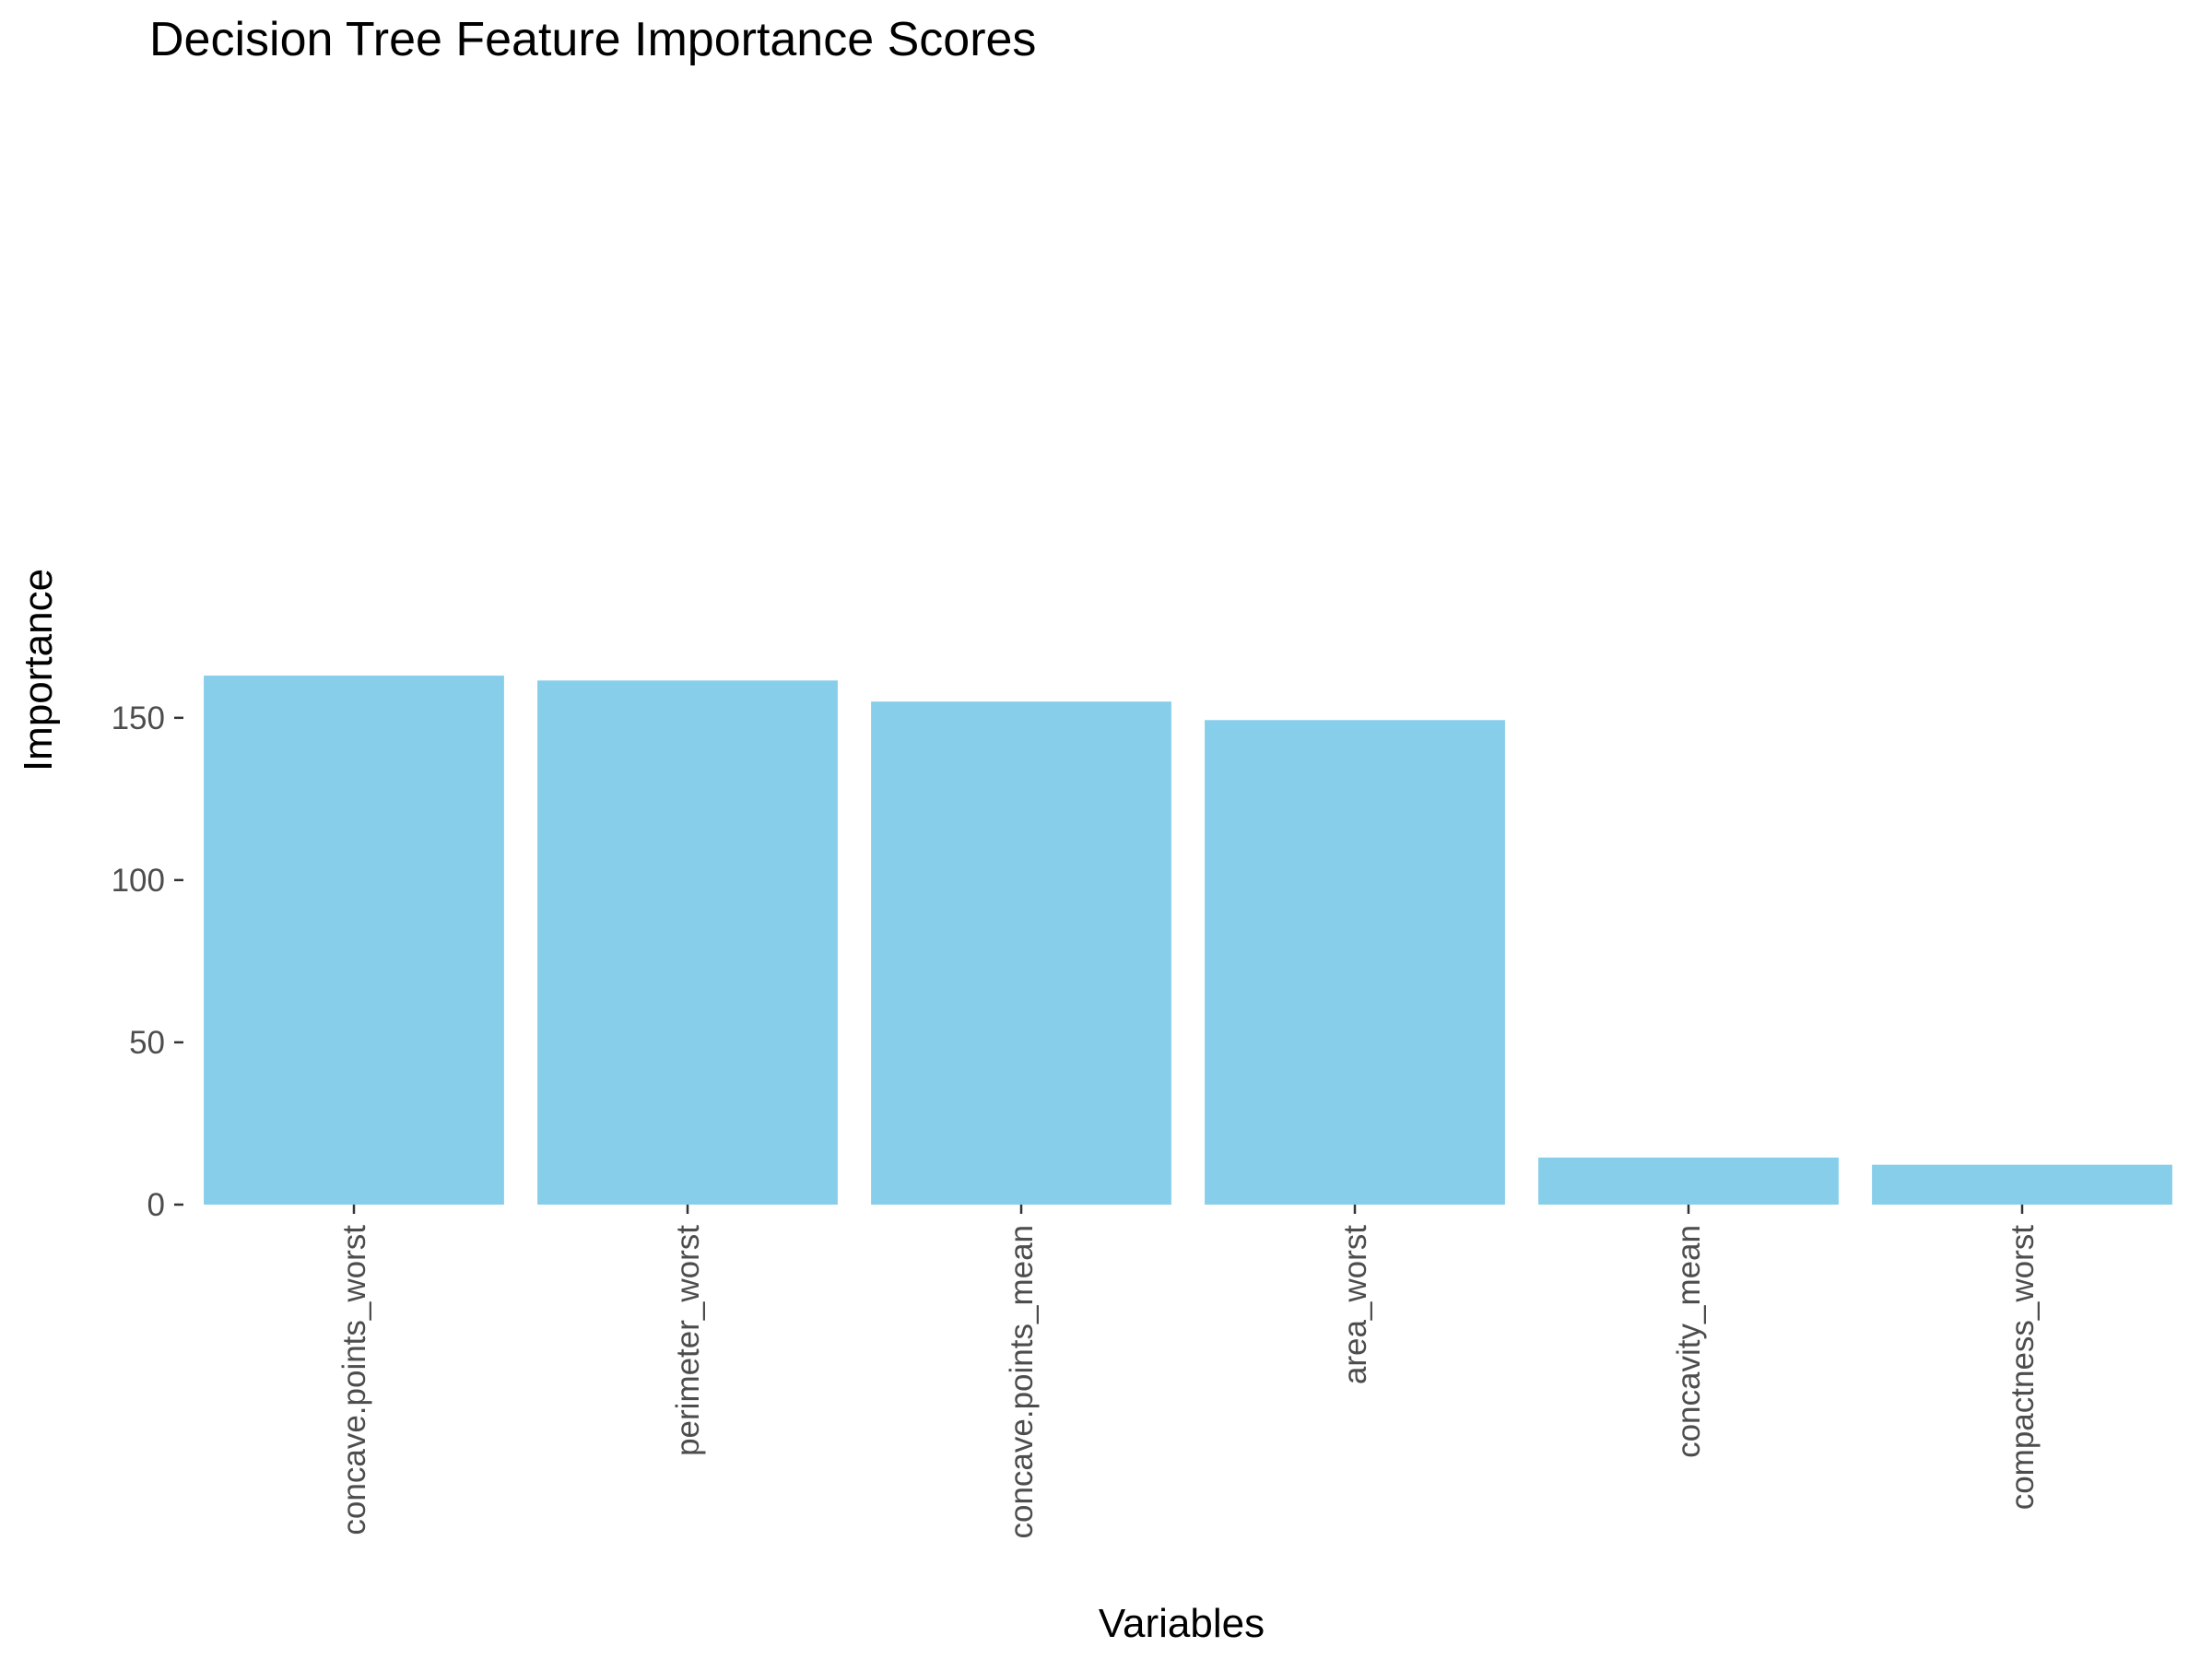 The height and width of the screenshot is (1659, 2212). I want to click on y-axis-title: Importance, so click(38, 670).